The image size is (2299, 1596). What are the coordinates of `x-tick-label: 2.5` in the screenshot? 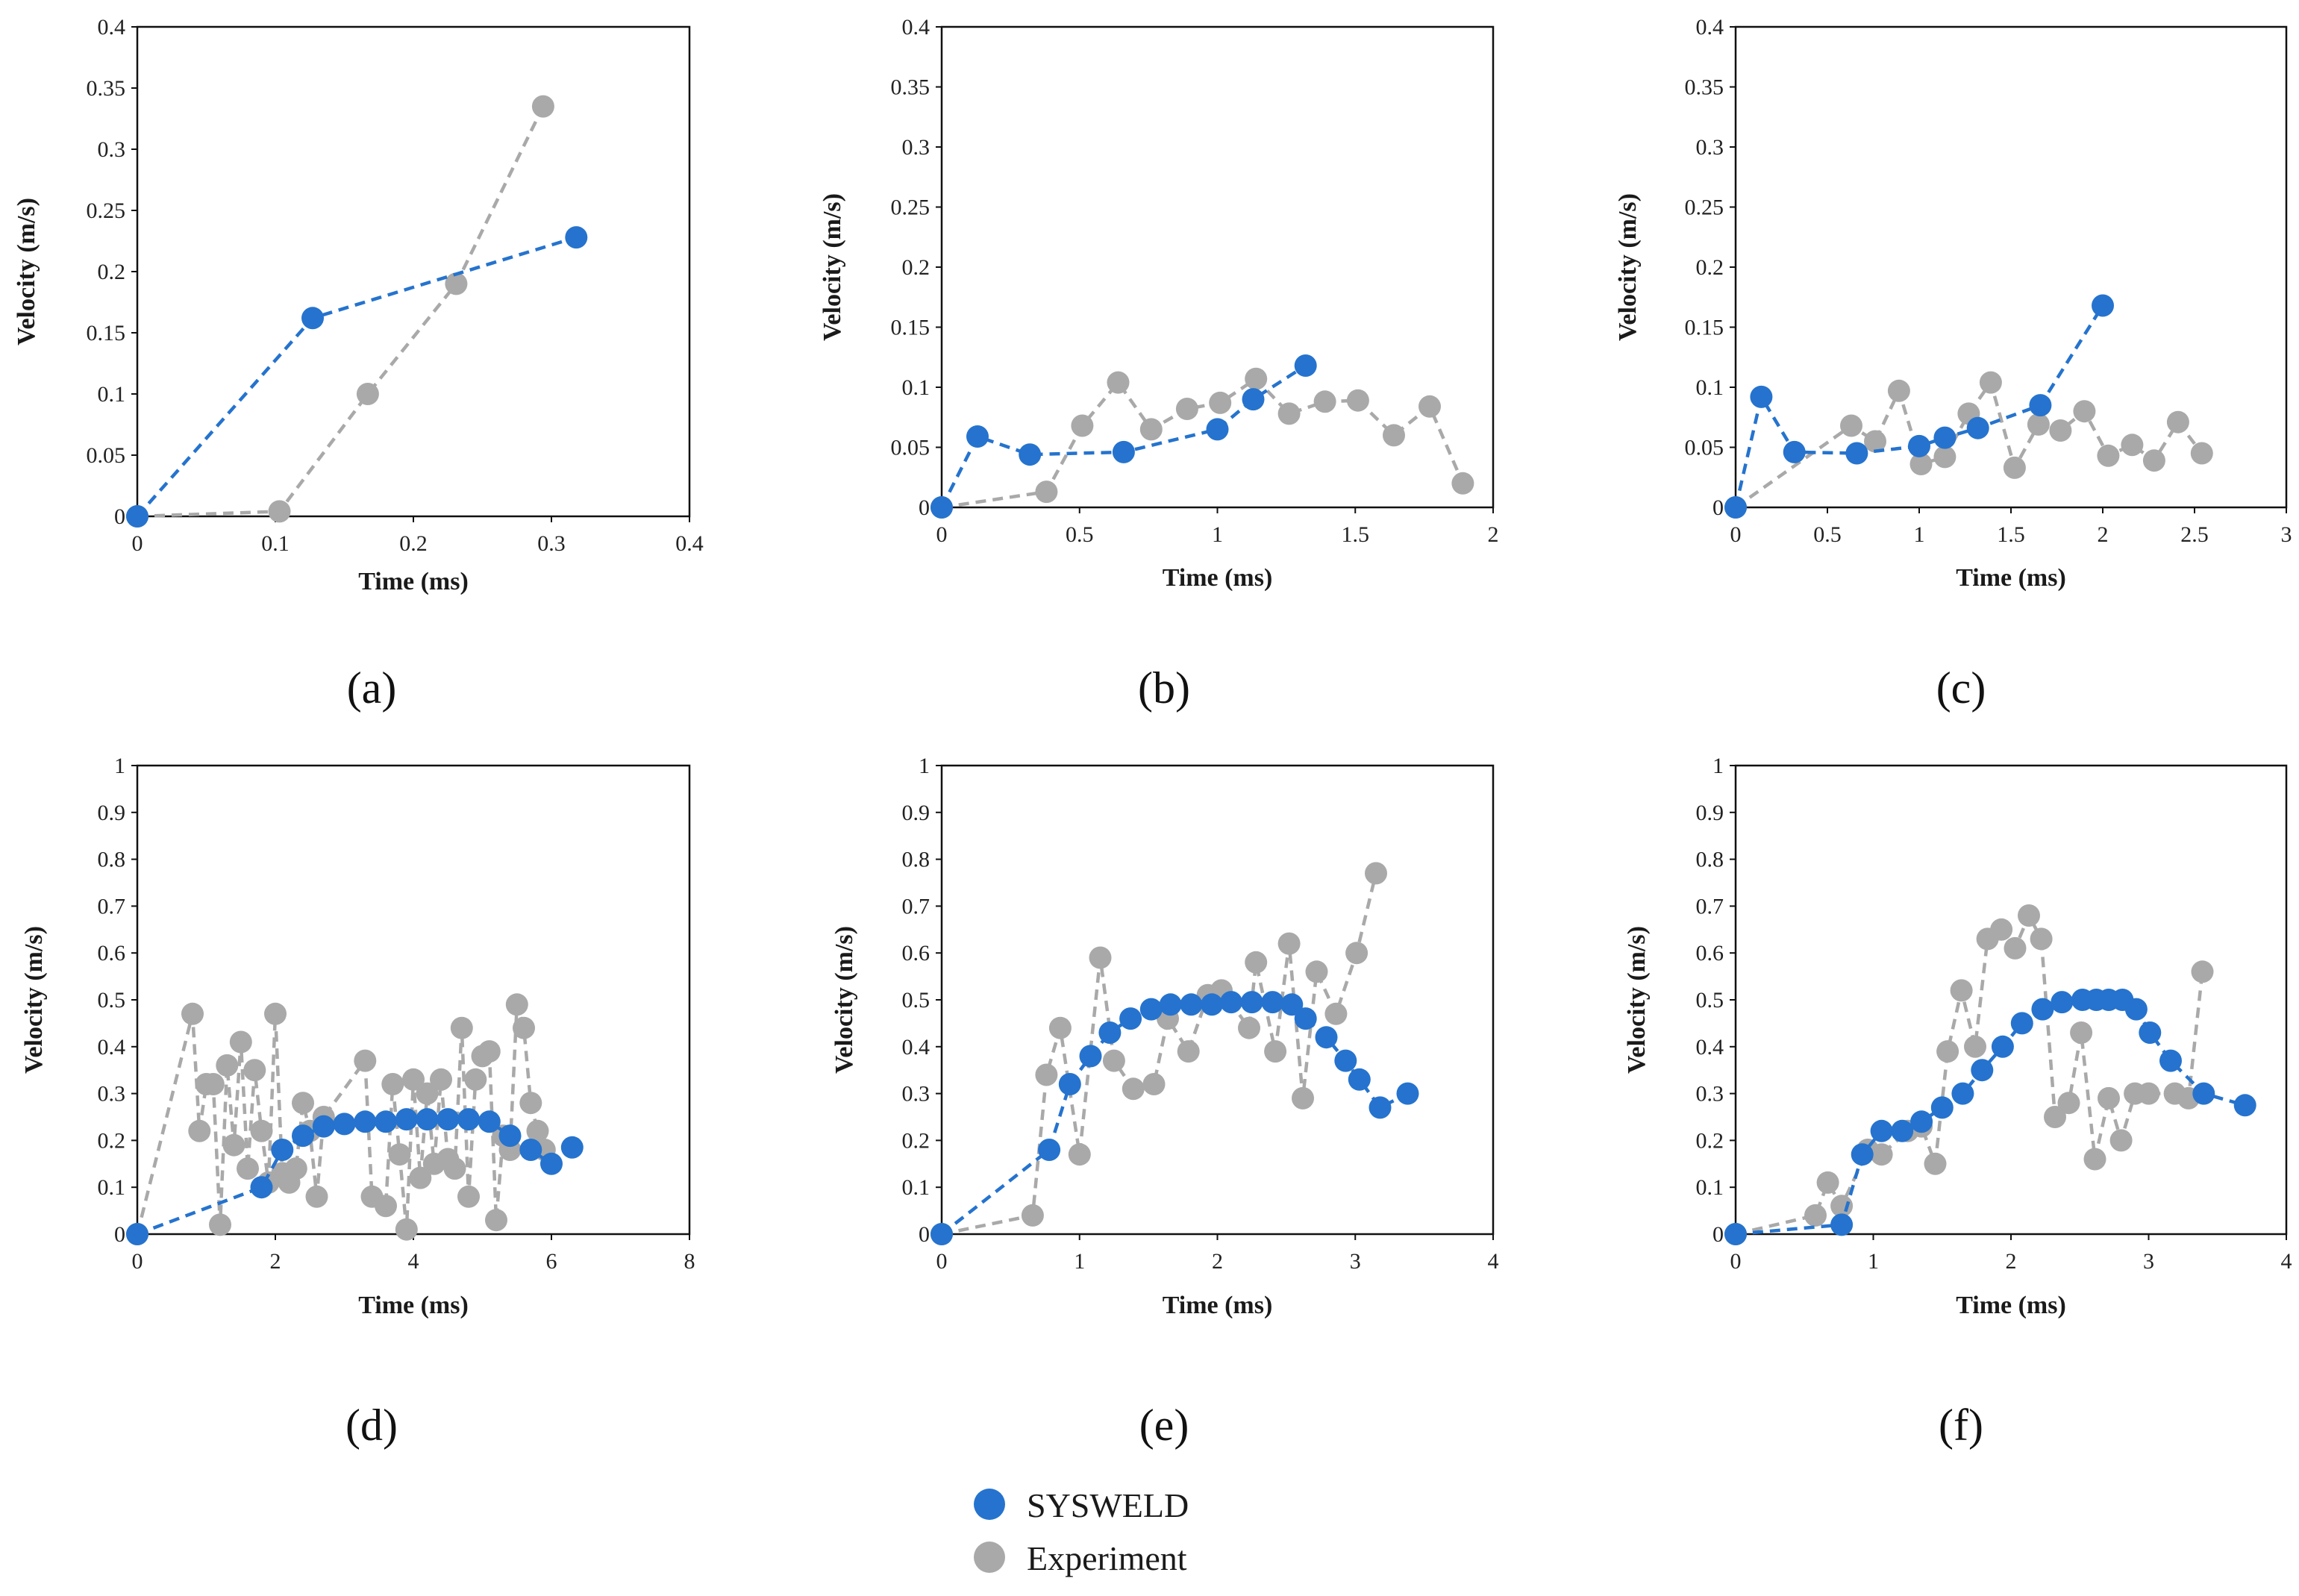 It's located at (2194, 534).